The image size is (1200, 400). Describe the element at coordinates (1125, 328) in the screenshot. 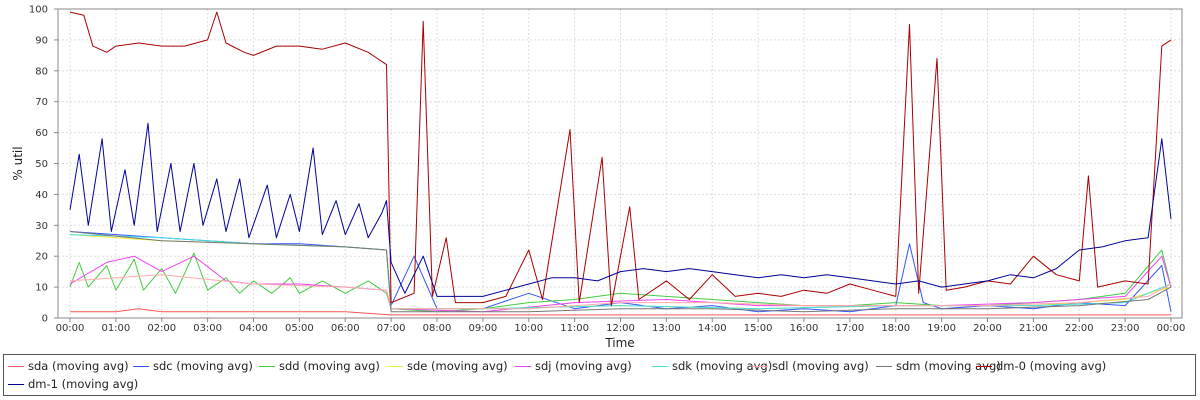

I see `x-tick-label: 23:00` at that location.